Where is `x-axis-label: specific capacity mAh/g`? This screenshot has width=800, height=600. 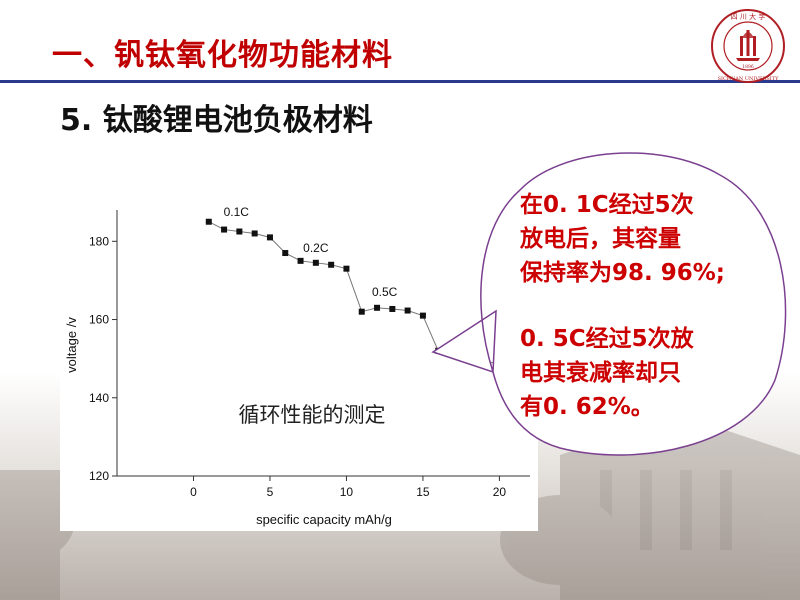
x-axis-label: specific capacity mAh/g is located at coordinates (324, 519).